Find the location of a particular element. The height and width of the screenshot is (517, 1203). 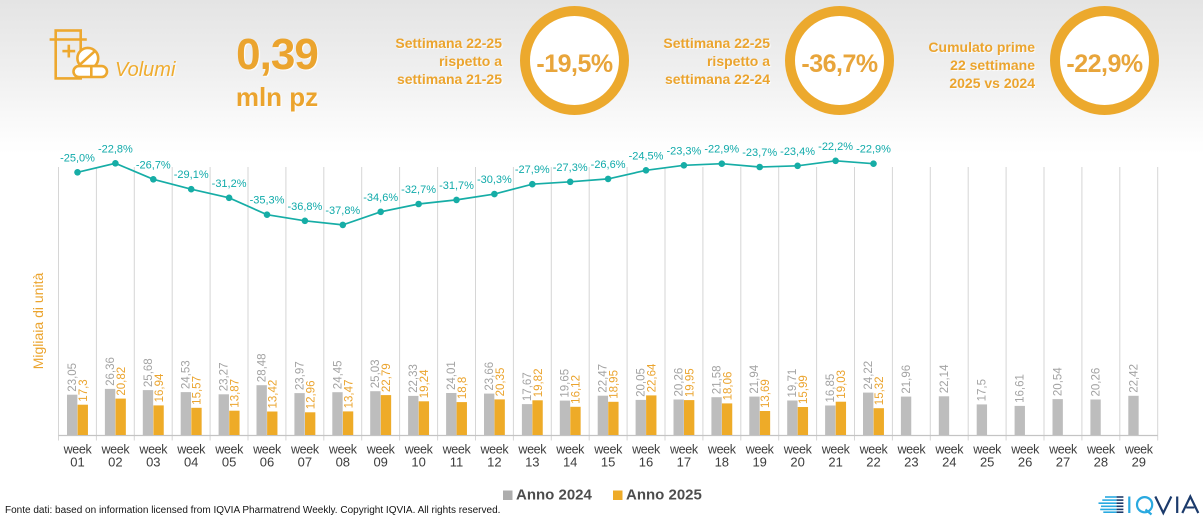

svg-text: 27 is located at coordinates (1063, 461).